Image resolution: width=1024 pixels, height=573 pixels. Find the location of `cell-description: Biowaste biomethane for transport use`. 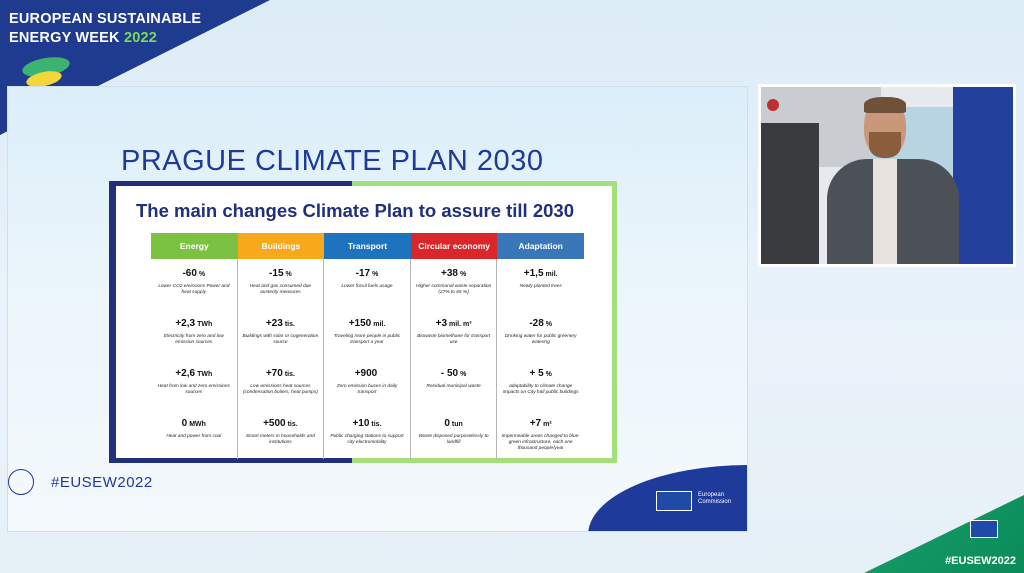

cell-description: Biowaste biomethane for transport use is located at coordinates (454, 340).